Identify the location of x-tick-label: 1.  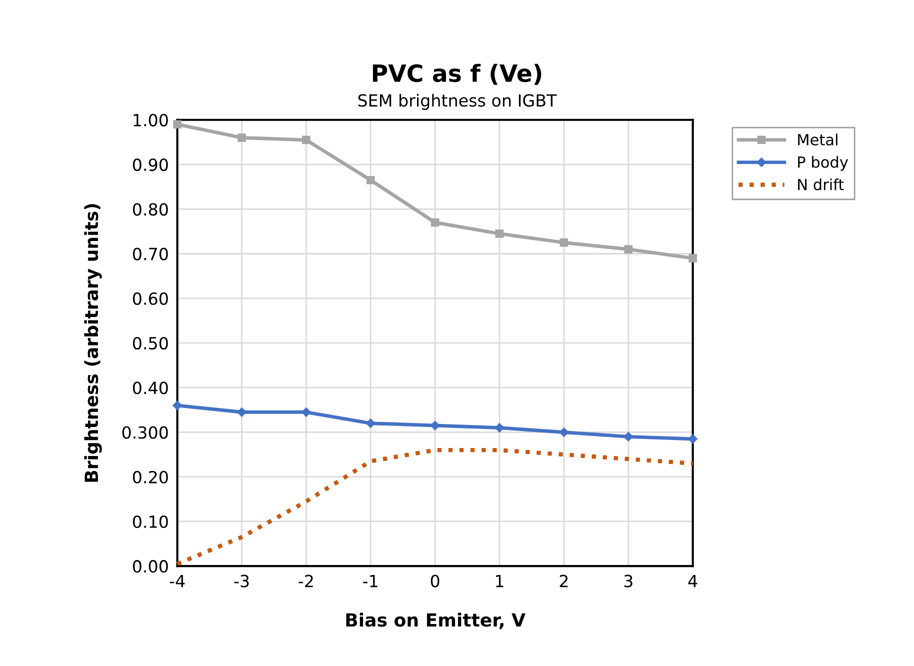
(500, 581).